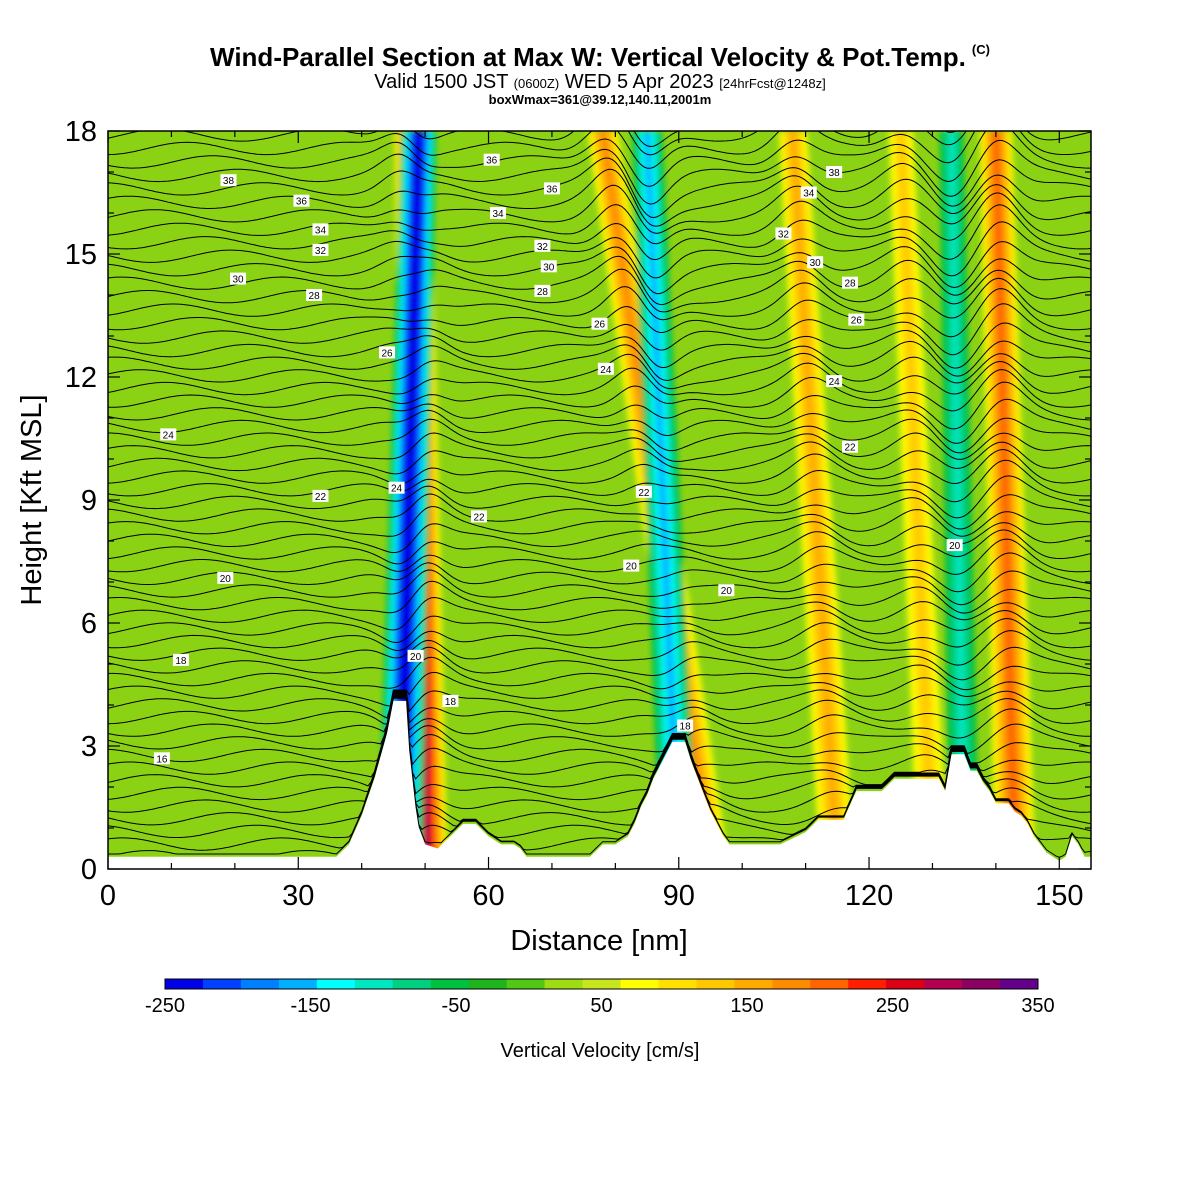 This screenshot has width=1200, height=1200. What do you see at coordinates (81, 378) in the screenshot?
I see `y-tick-label: 12` at bounding box center [81, 378].